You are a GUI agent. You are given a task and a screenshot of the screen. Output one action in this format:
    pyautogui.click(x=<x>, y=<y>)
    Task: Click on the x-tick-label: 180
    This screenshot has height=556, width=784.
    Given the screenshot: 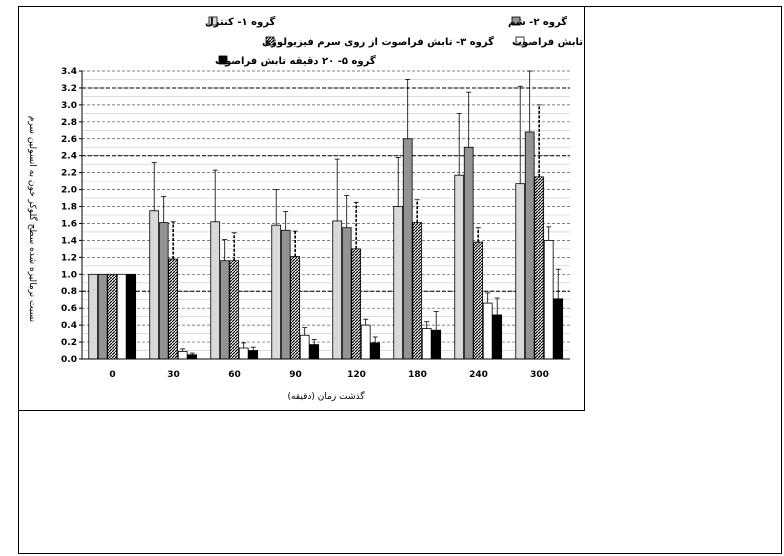 What is the action you would take?
    pyautogui.click(x=417, y=375)
    